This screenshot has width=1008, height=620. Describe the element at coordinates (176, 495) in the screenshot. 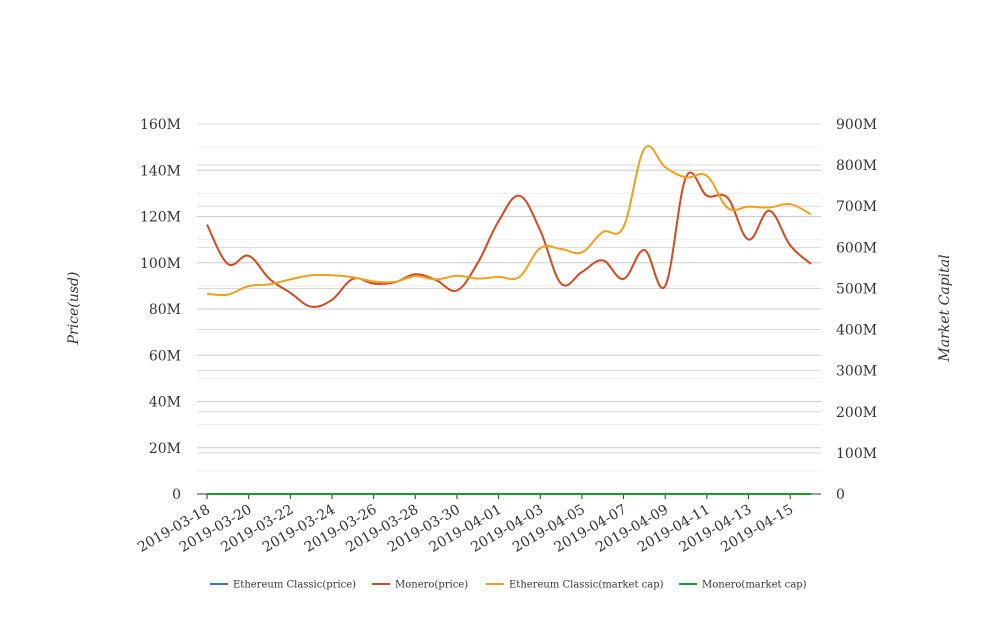

I see `y-tick-left-label: 0` at that location.